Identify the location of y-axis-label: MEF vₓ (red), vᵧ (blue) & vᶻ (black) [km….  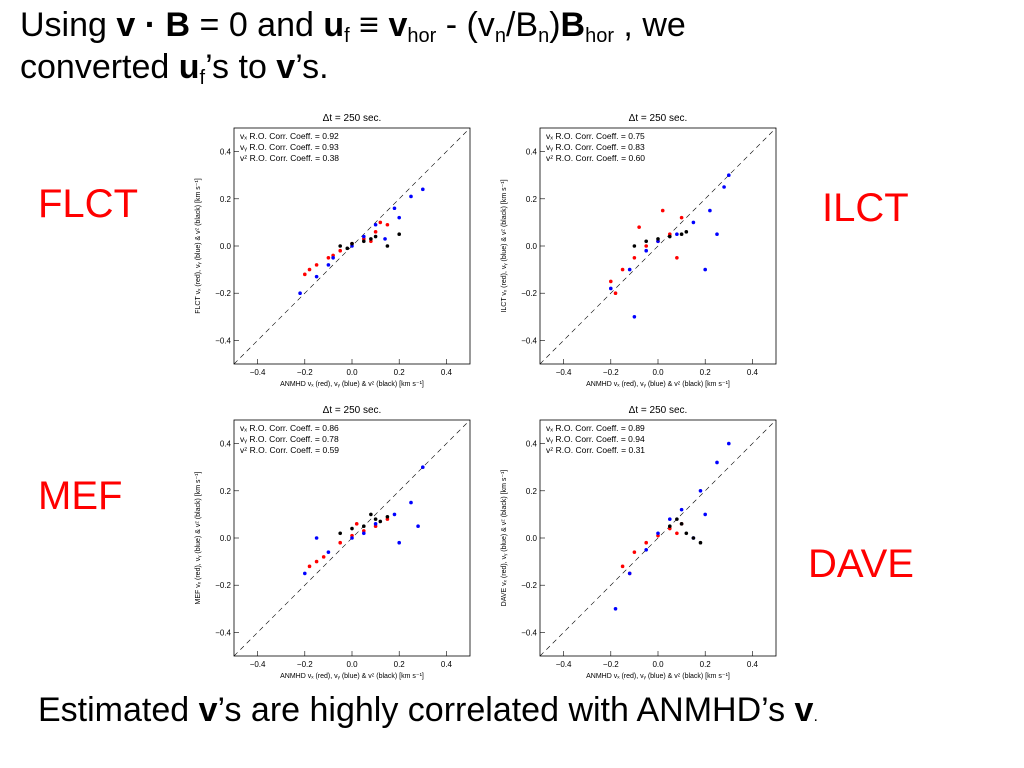
(198, 538).